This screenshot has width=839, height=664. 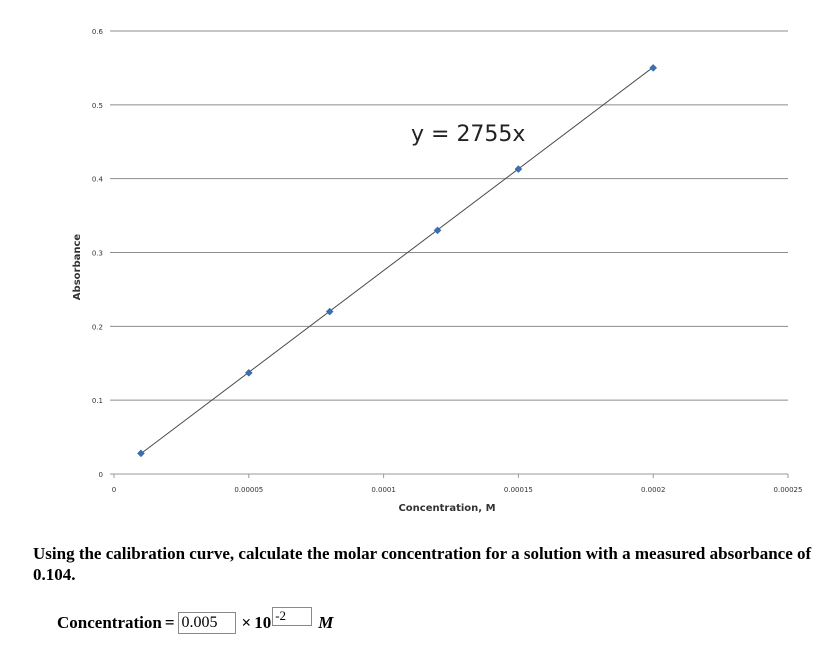 I want to click on x-tick-label: 0.00025, so click(x=788, y=490).